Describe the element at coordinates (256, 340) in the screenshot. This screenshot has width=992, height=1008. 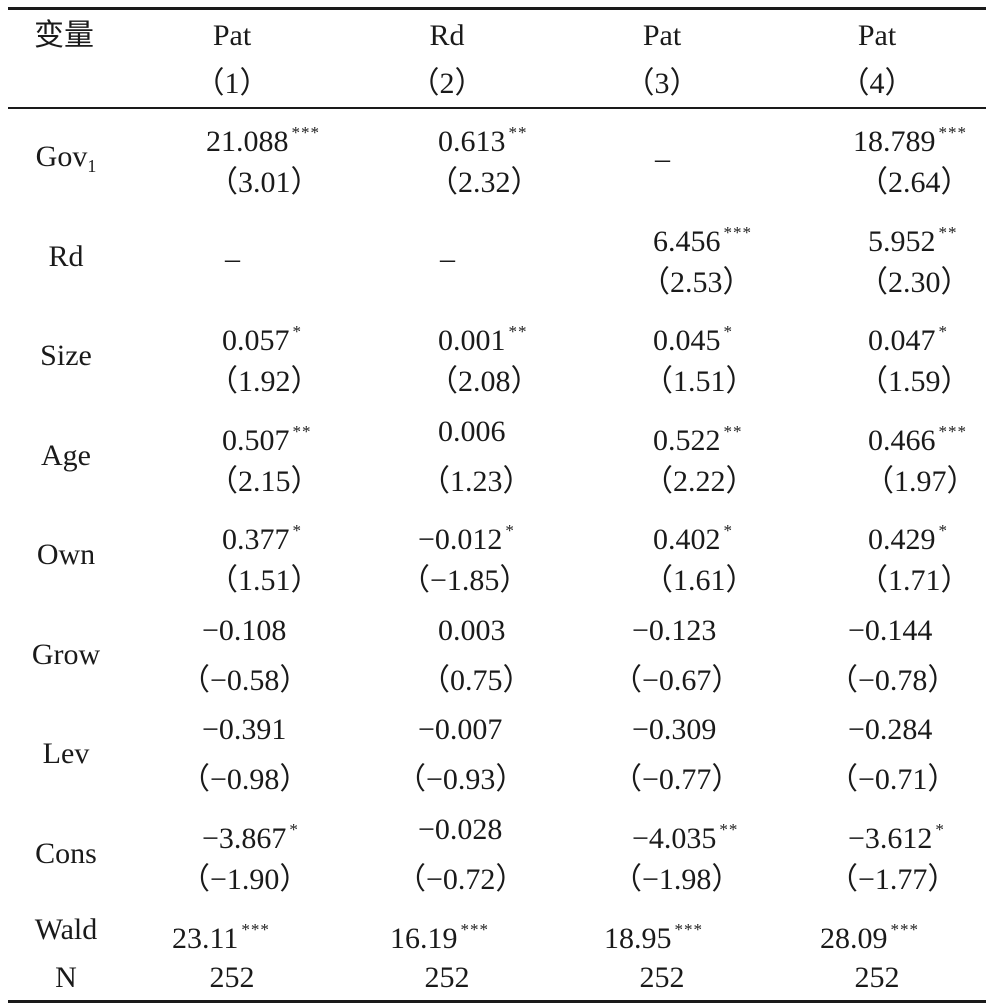
I see `coefficient-value: 0.057` at that location.